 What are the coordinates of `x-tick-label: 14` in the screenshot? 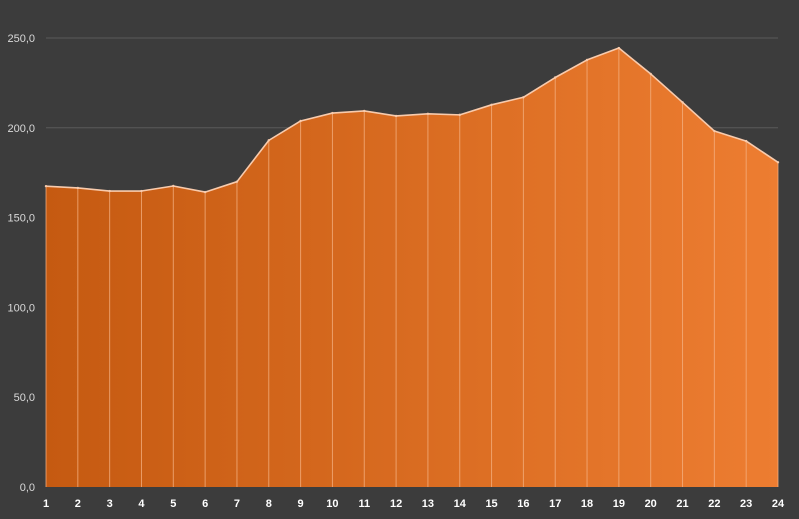 It's located at (460, 504).